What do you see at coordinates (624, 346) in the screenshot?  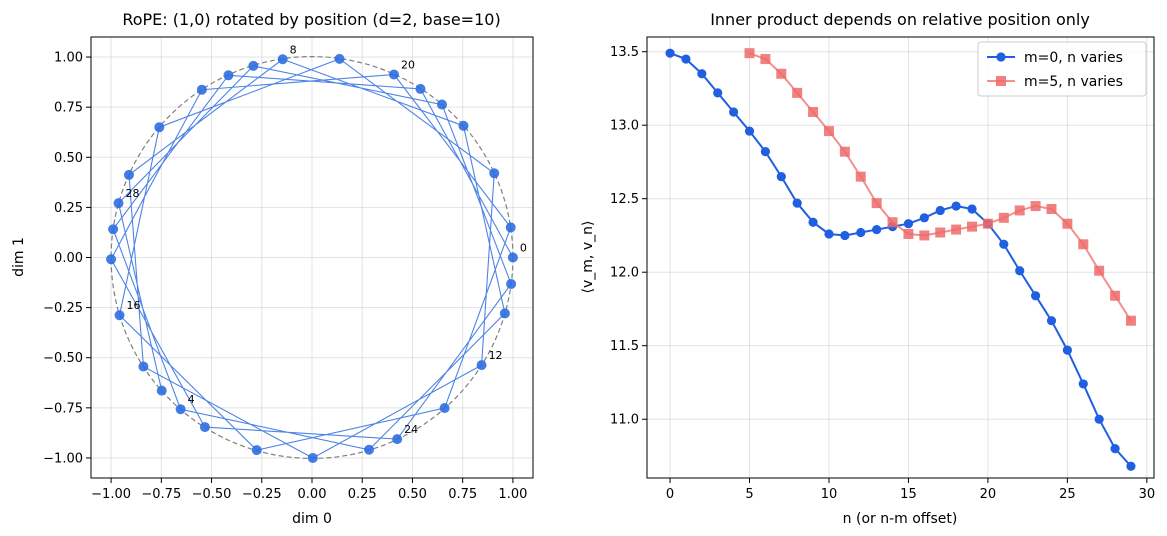 I see `y-tick-label: 11.5` at bounding box center [624, 346].